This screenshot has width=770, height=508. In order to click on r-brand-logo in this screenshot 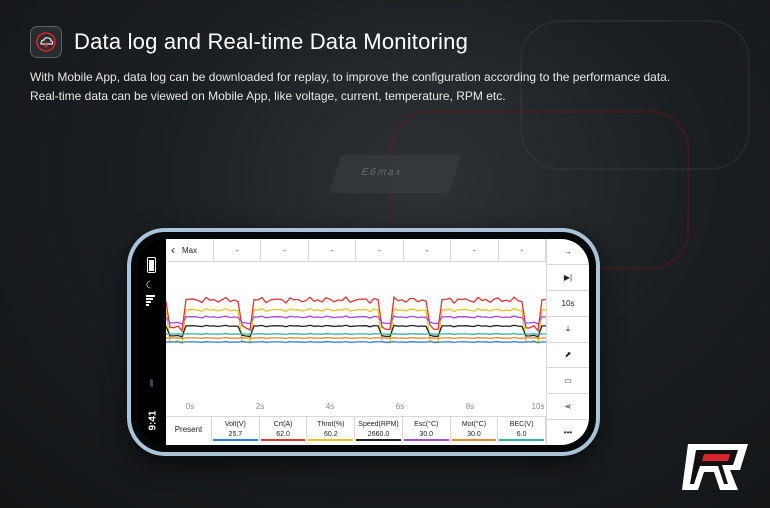, I will do `click(715, 467)`.